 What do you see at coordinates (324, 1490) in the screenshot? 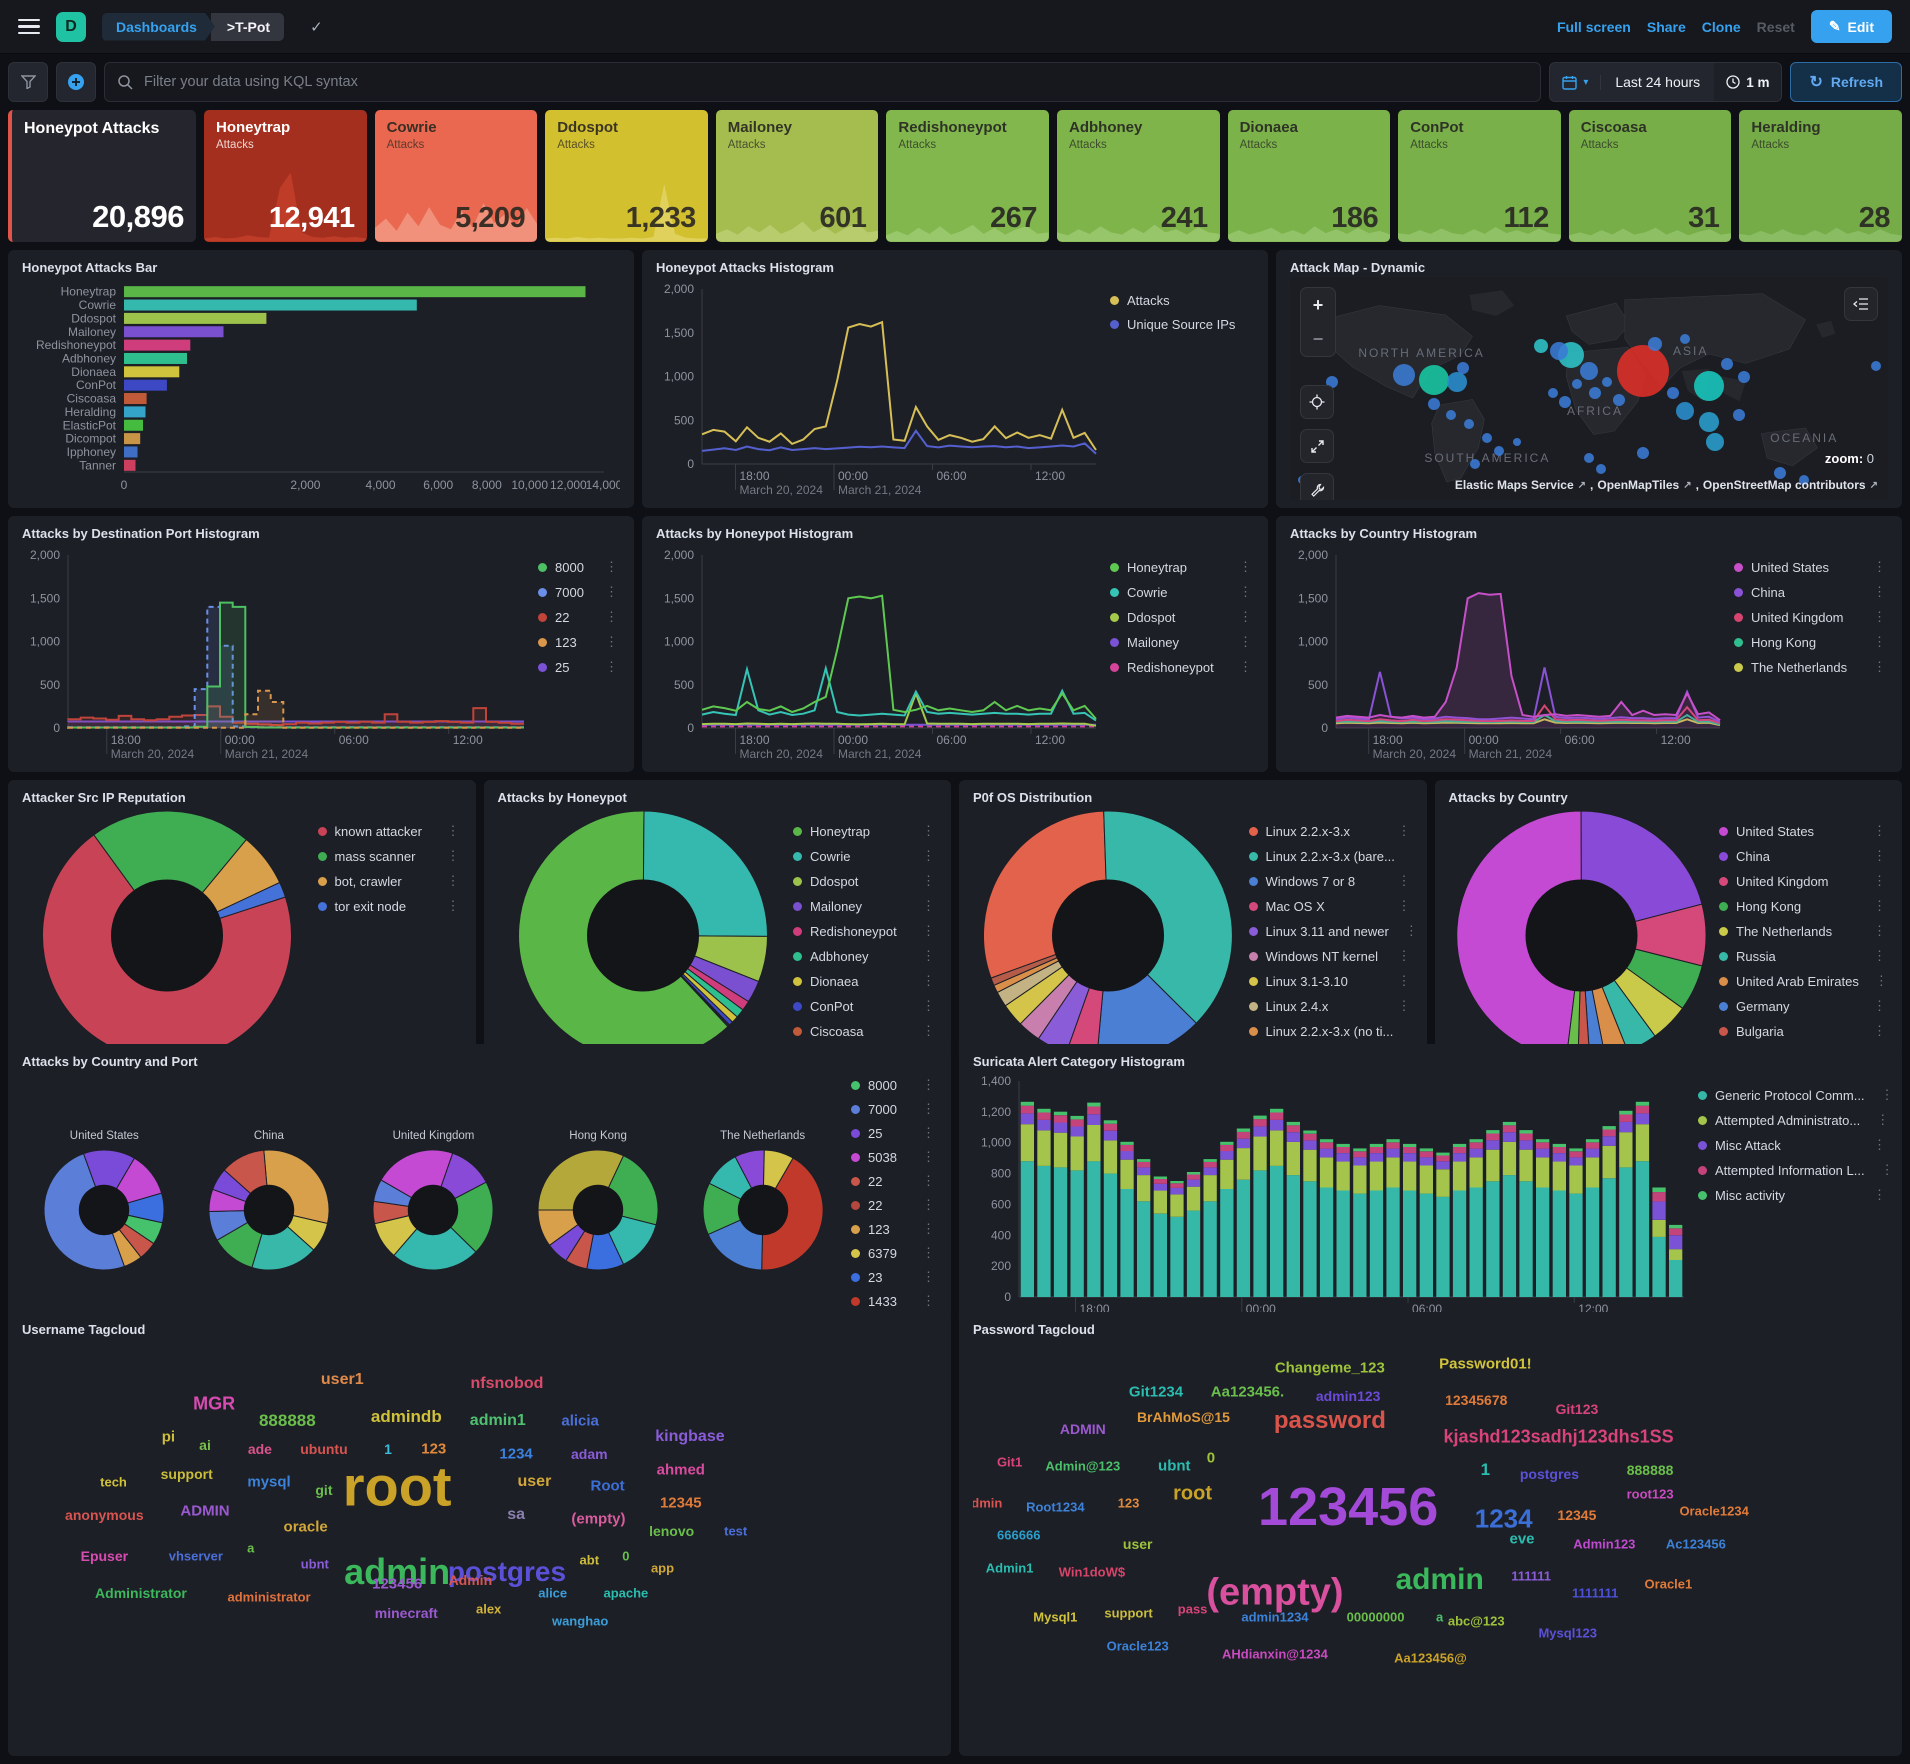
I see `tag-word: git` at bounding box center [324, 1490].